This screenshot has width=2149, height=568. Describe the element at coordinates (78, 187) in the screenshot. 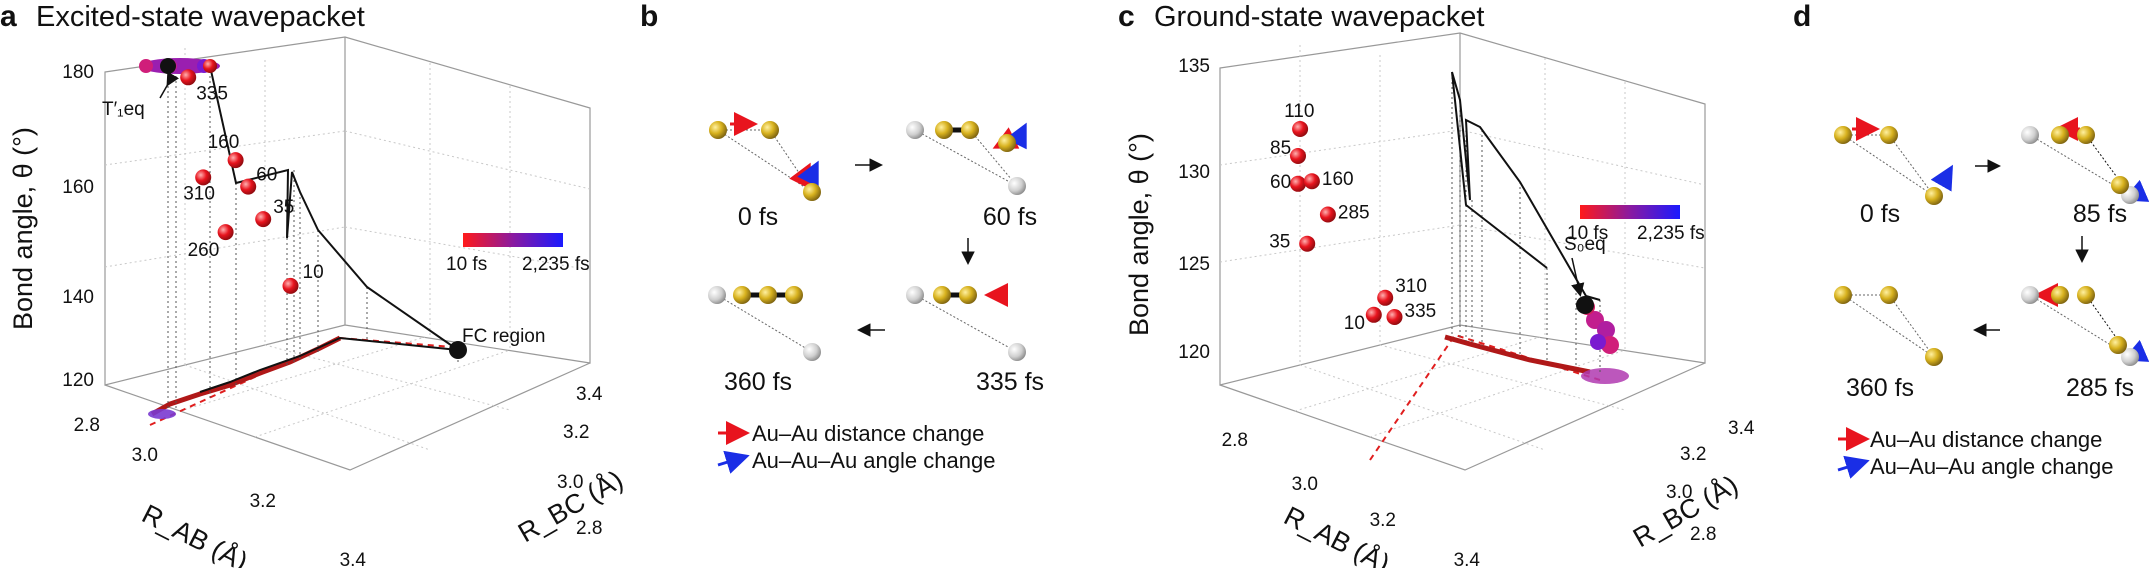

I see `z-tick-a-1: 160` at that location.